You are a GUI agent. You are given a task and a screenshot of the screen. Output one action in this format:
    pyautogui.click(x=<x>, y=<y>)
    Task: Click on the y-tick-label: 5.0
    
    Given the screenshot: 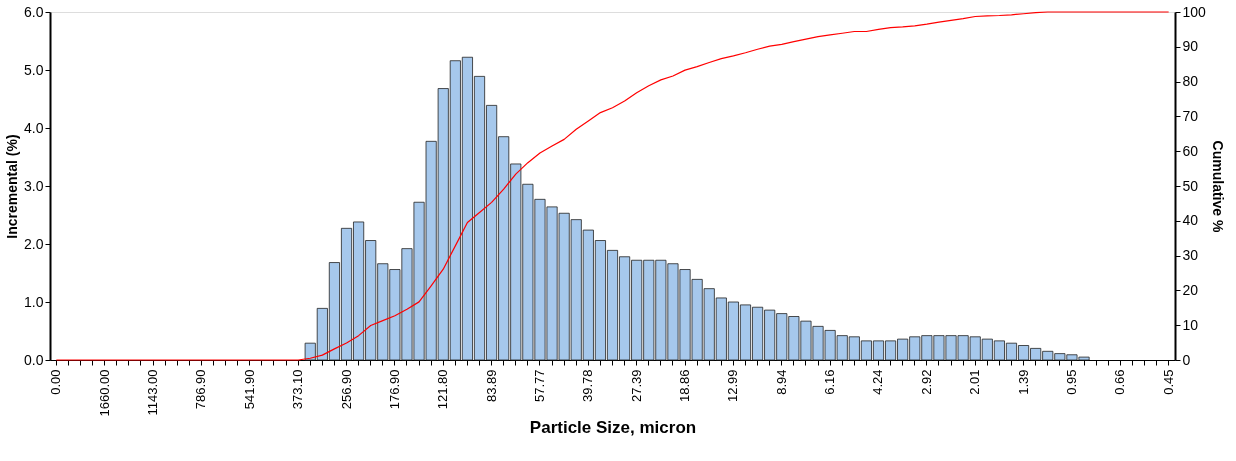 What is the action you would take?
    pyautogui.click(x=34, y=69)
    